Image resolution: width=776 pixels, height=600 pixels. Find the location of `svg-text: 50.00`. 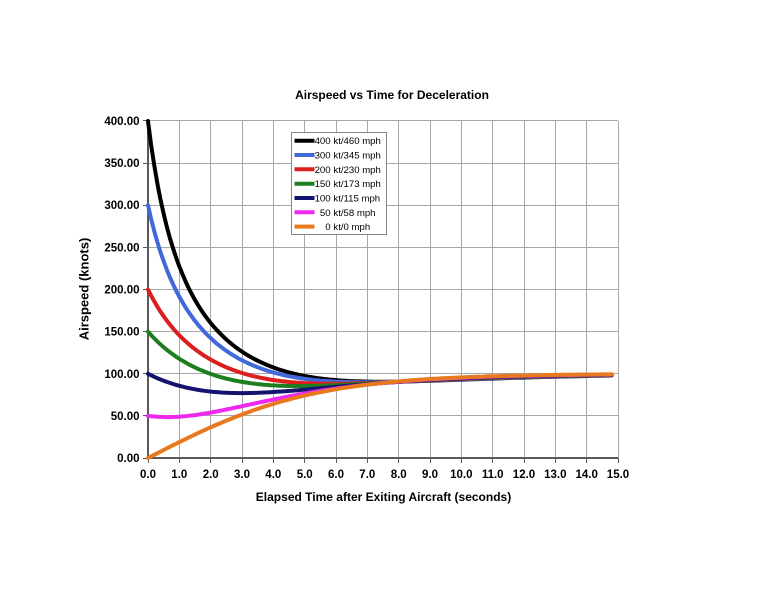

svg-text: 50.00 is located at coordinates (125, 417).